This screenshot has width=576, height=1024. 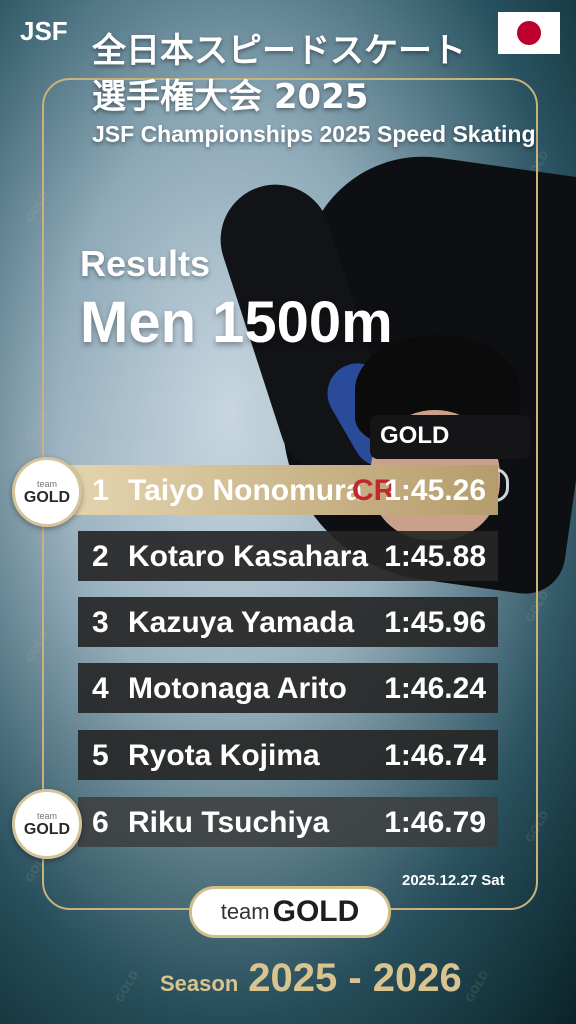 I want to click on result-row-3: 3 Kazuya Yamada 1:45.96, so click(x=288, y=622).